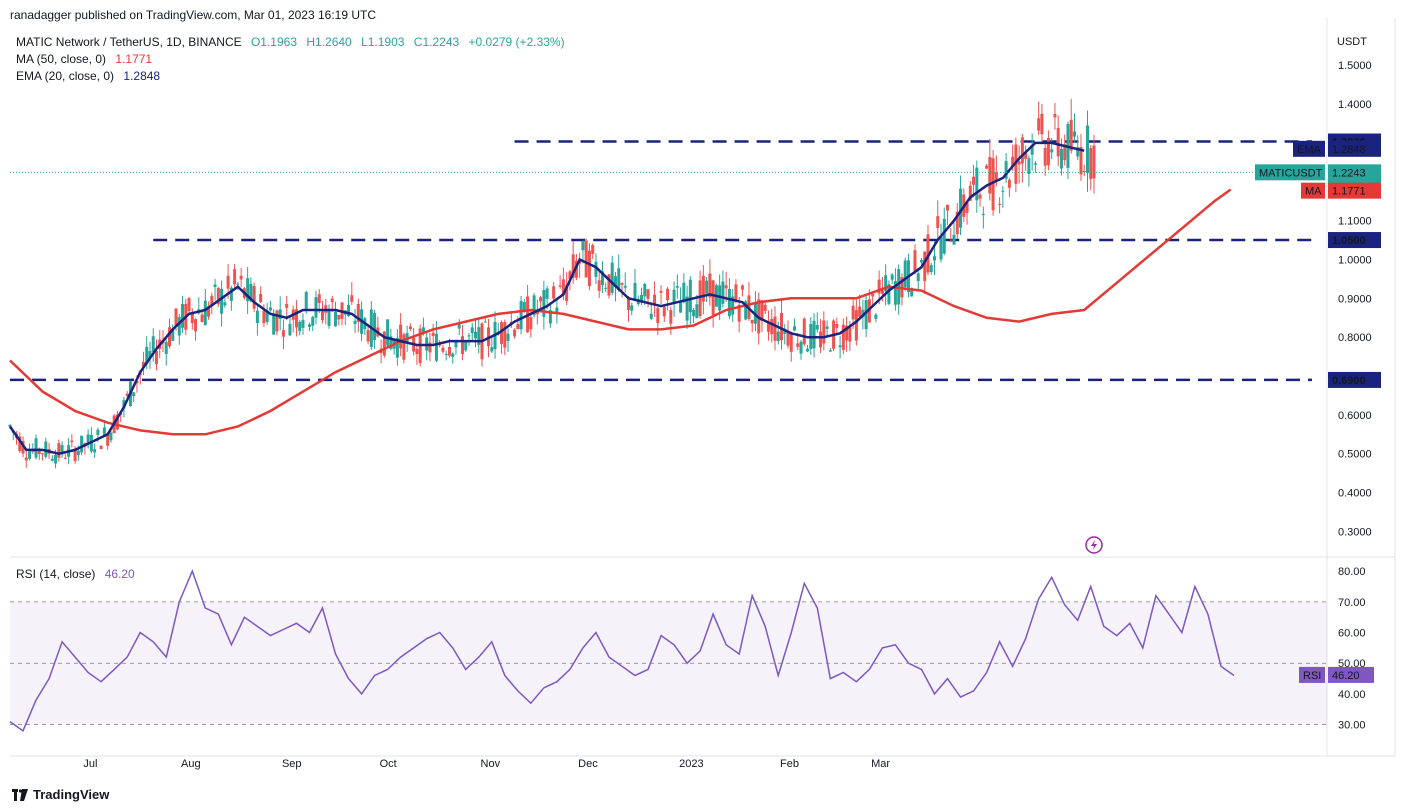 The image size is (1406, 812). I want to click on lightning-icon-circle, so click(1094, 545).